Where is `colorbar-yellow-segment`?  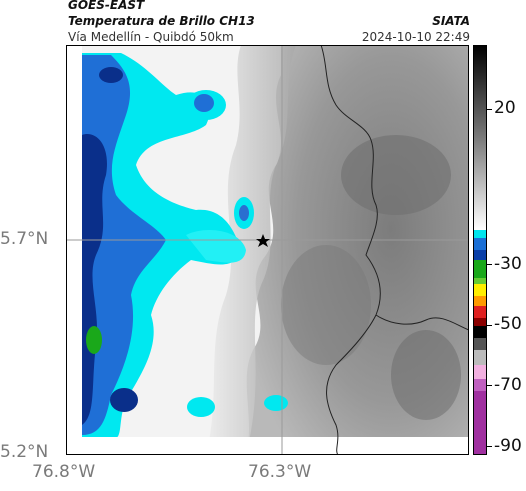
colorbar-yellow-segment is located at coordinates (480, 290).